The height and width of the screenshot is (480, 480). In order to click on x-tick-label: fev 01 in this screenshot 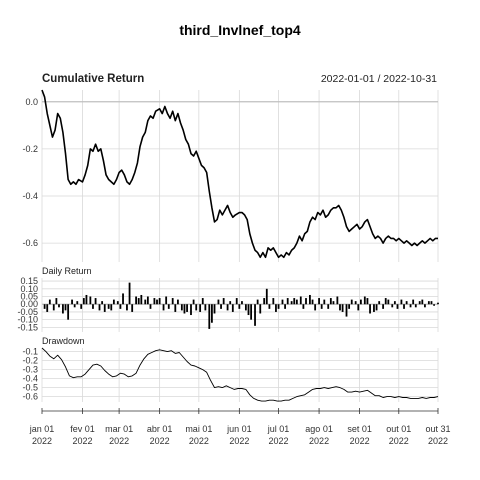, I will do `click(82, 429)`.